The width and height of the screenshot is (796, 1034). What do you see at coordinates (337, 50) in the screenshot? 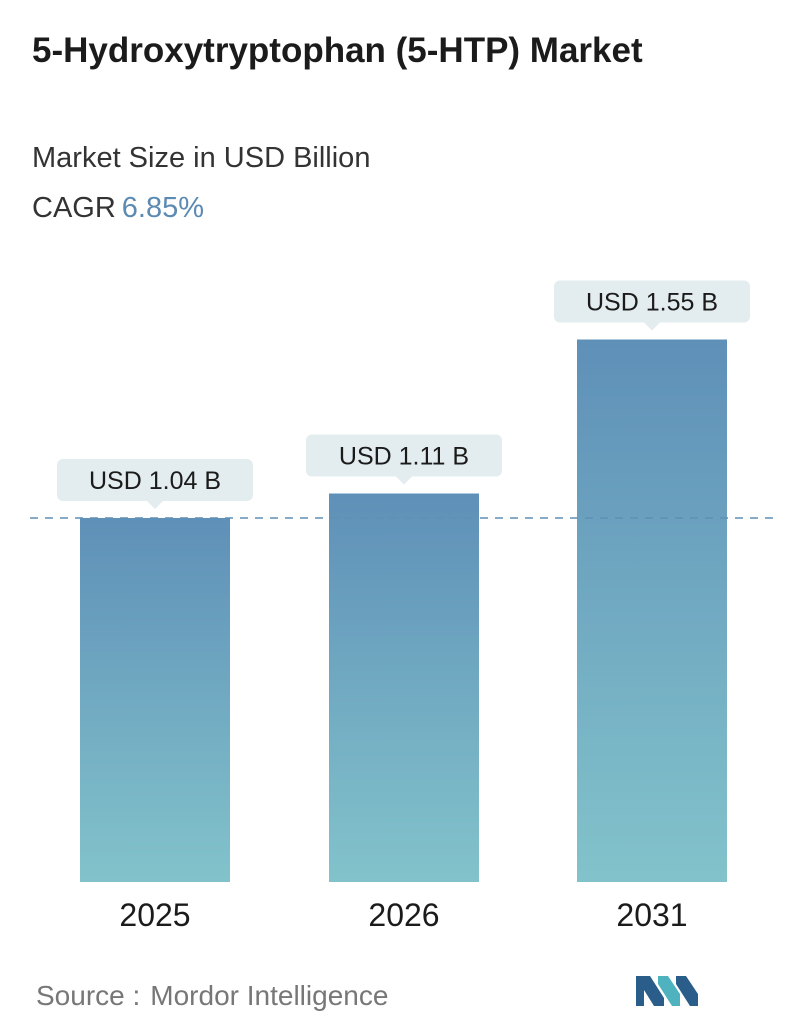
I see `chart-title: 5-Hydroxytryptophan (5-HTP) Market` at bounding box center [337, 50].